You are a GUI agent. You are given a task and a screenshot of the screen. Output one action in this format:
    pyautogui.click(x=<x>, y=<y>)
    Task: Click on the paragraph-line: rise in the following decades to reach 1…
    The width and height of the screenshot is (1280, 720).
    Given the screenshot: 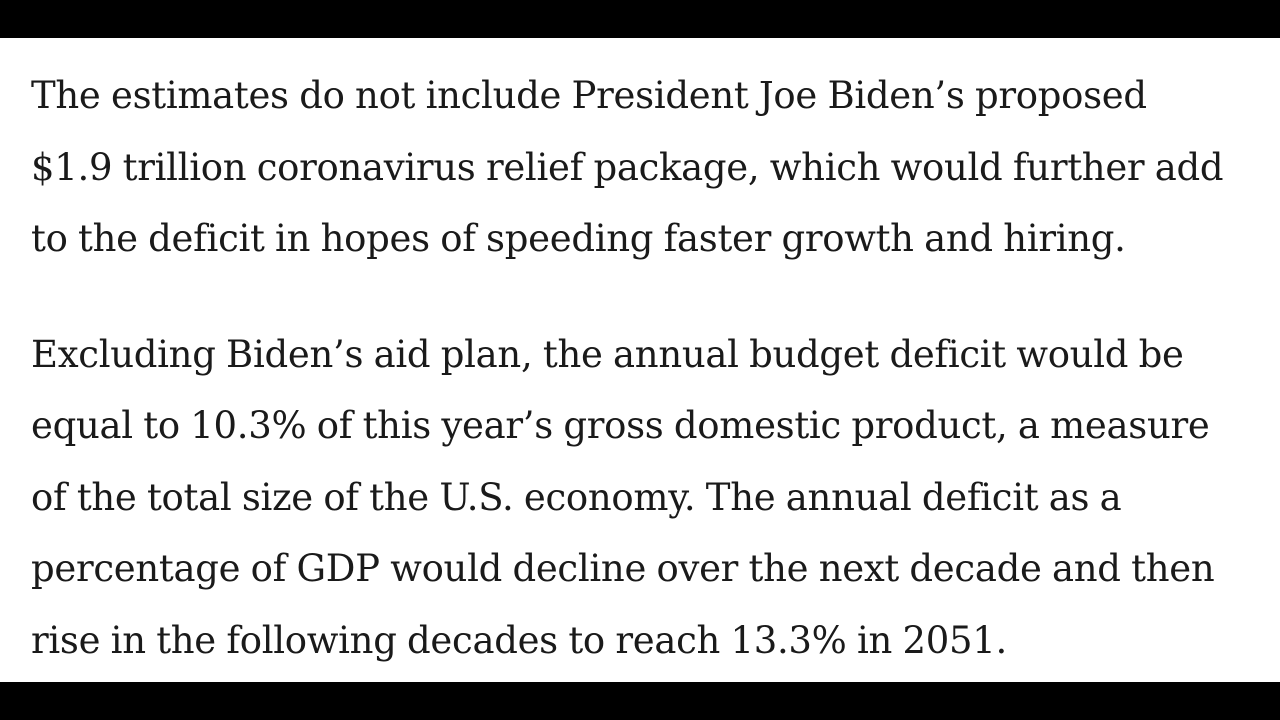 What is the action you would take?
    pyautogui.click(x=519, y=640)
    